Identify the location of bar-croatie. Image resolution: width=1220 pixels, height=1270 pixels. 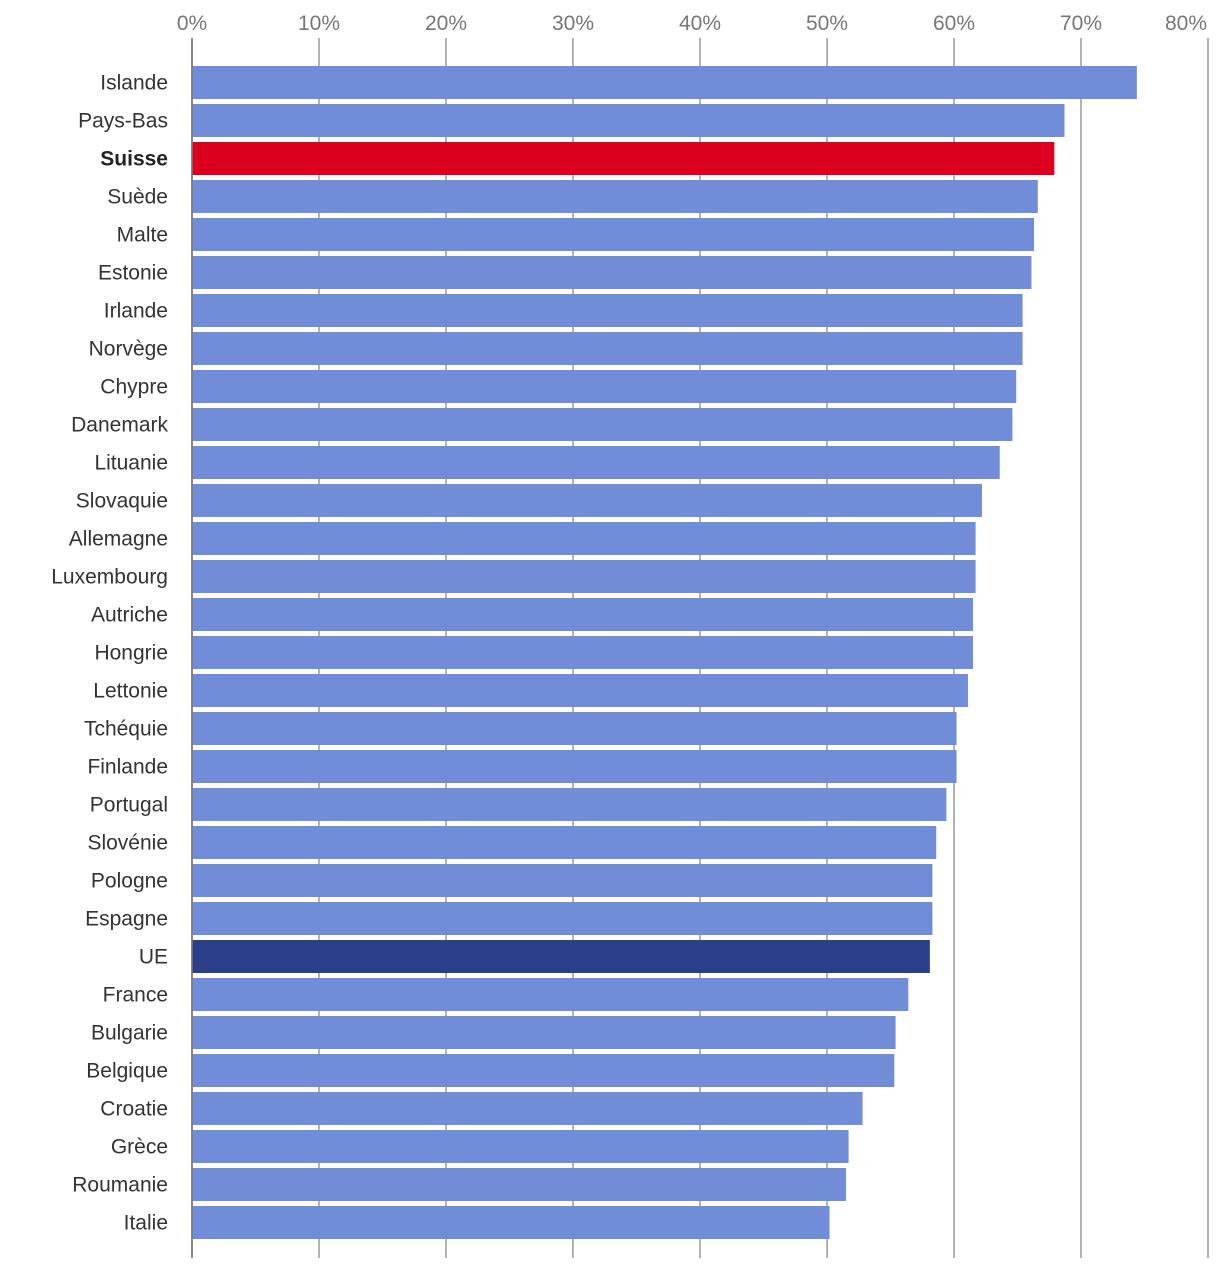
(527, 1108).